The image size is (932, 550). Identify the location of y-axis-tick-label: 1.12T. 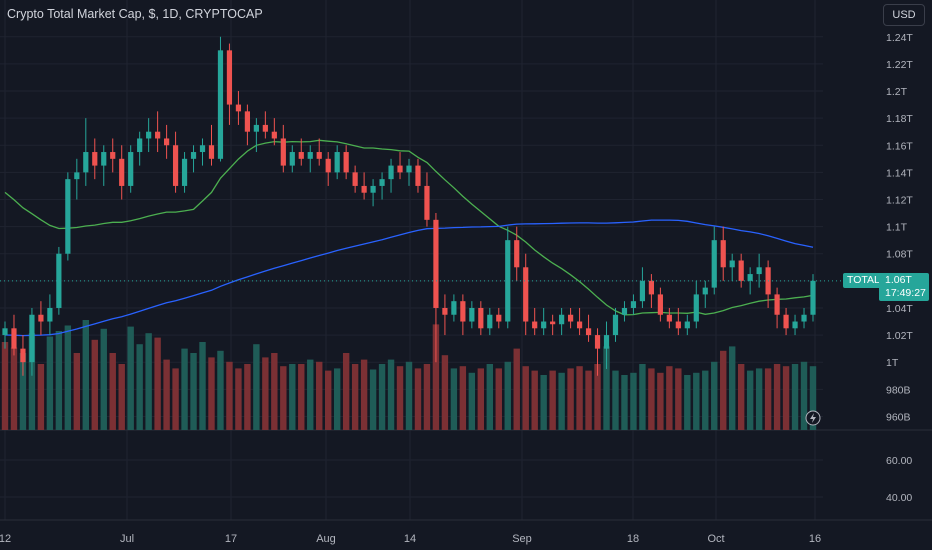
(899, 200).